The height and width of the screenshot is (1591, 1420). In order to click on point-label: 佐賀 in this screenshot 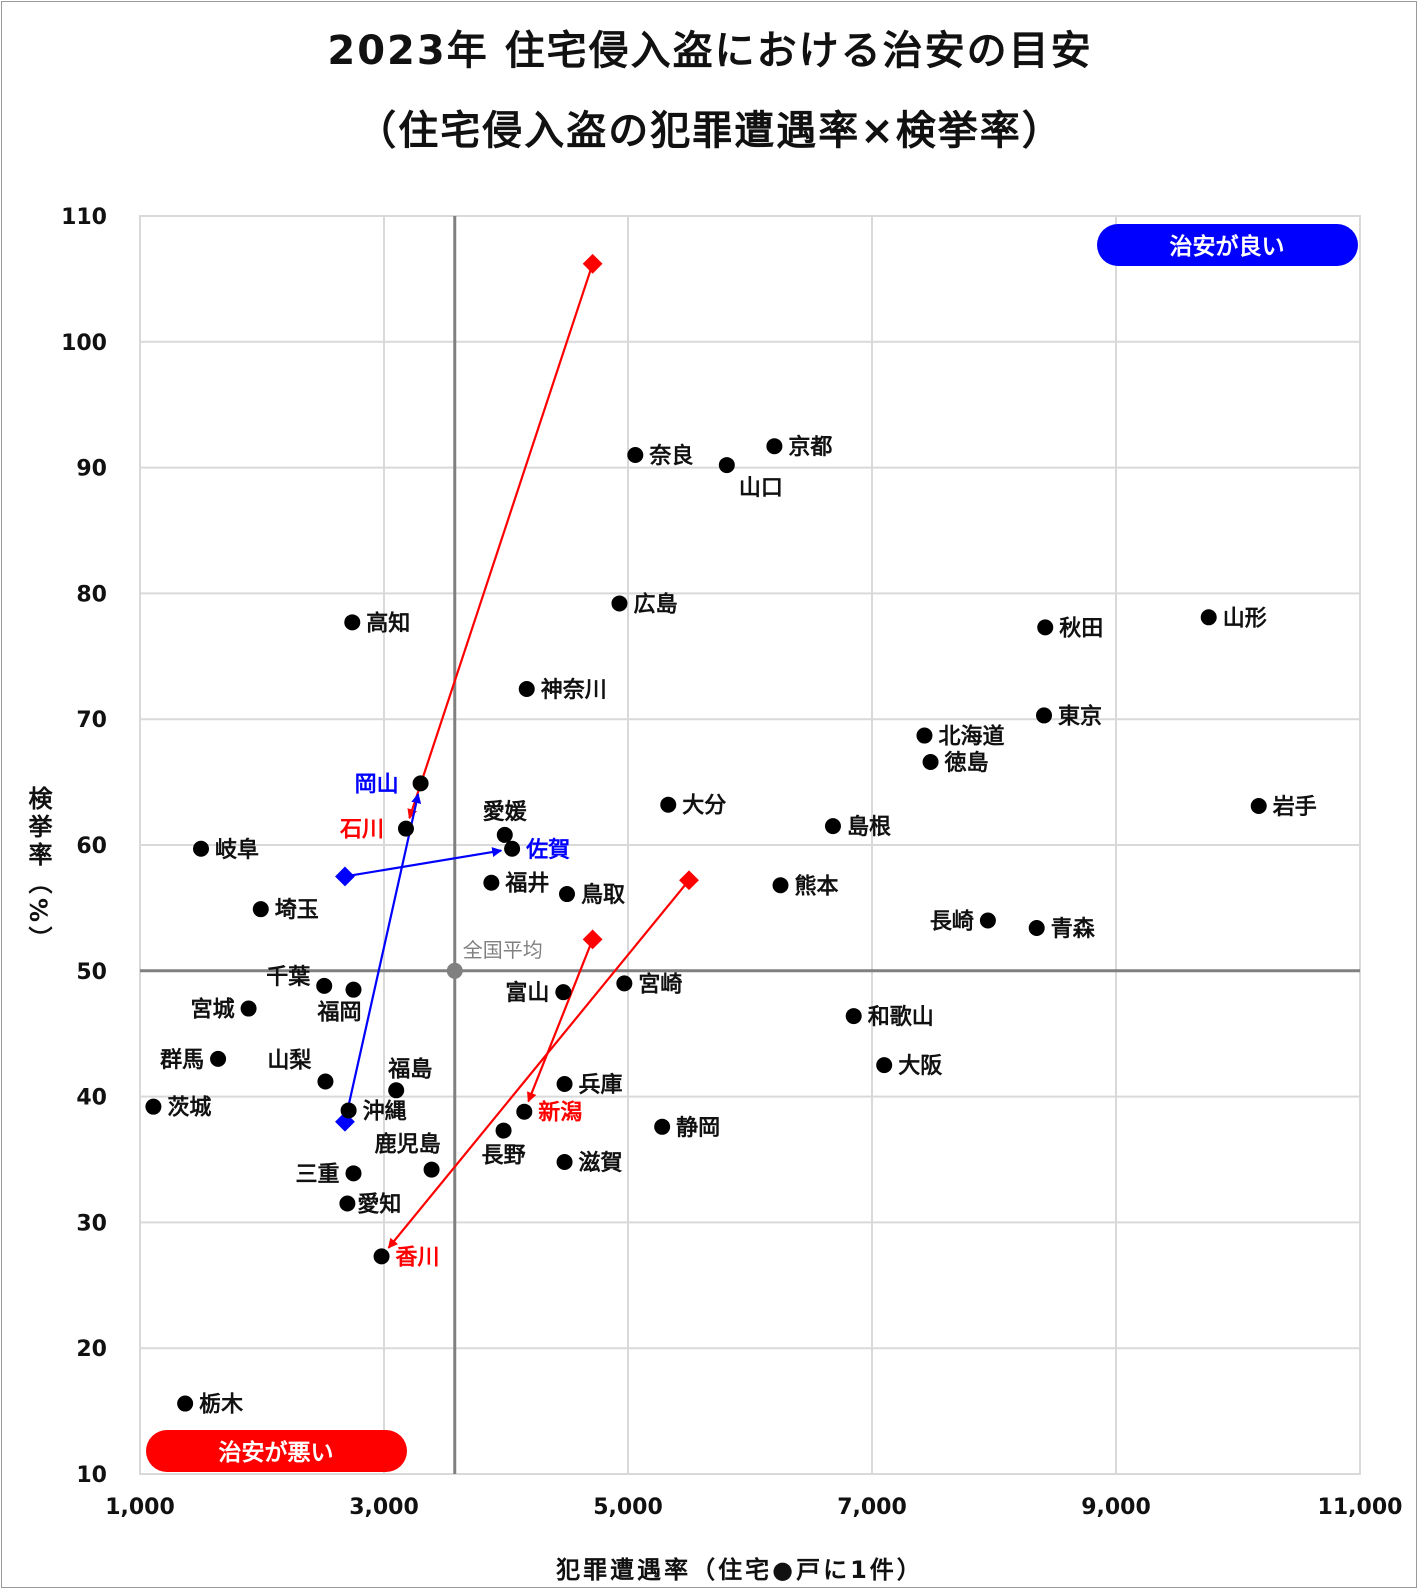, I will do `click(547, 850)`.